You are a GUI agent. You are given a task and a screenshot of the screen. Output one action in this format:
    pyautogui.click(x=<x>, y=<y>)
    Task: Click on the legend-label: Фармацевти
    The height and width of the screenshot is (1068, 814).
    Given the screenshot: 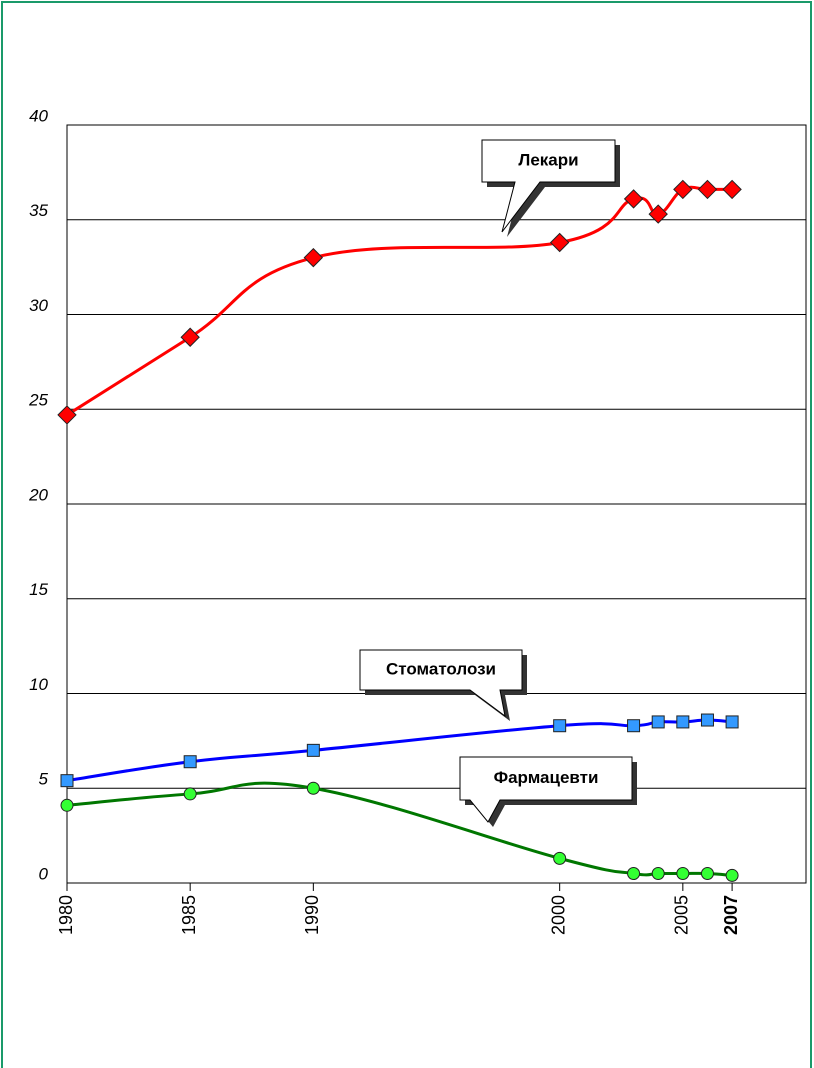 What is the action you would take?
    pyautogui.click(x=546, y=777)
    